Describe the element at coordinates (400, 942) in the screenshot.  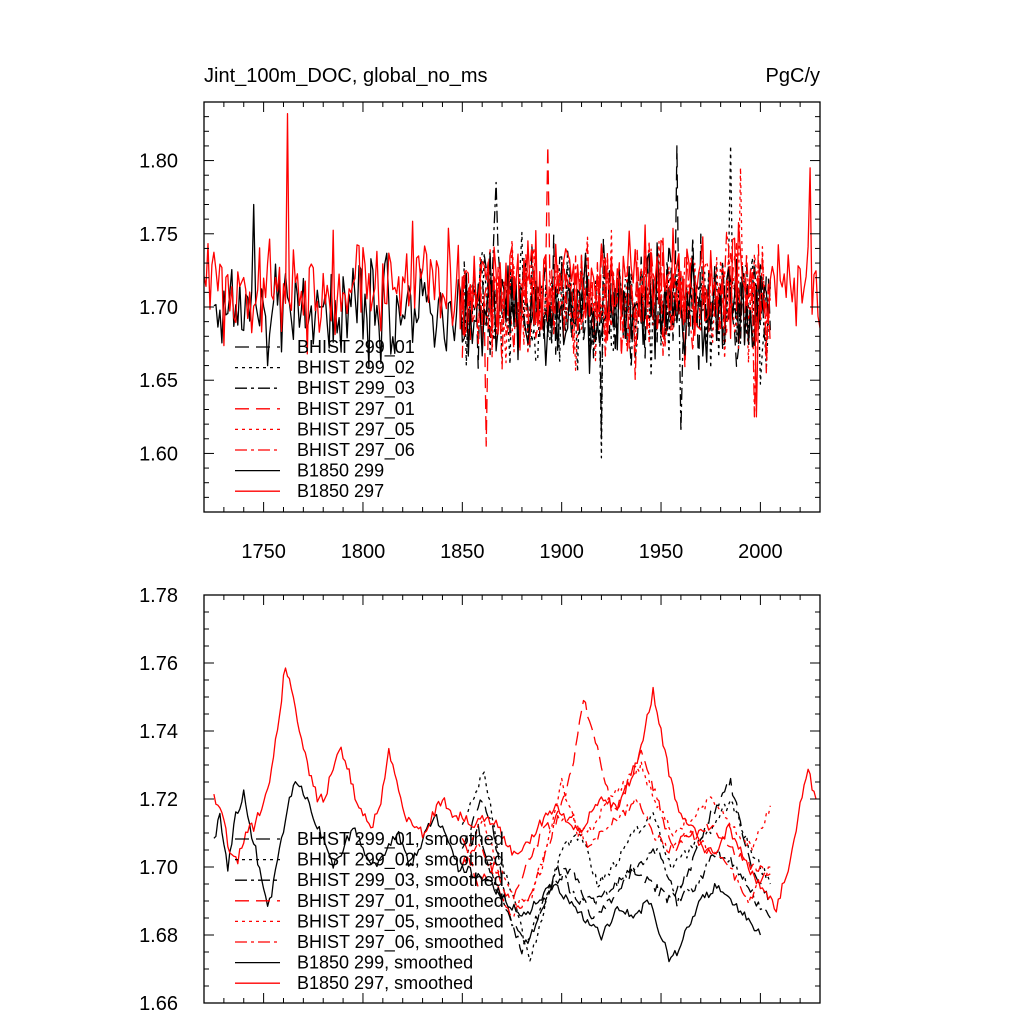
I see `legend-label-bhist-297-06-smoothed: BHIST 297_06, smoothed` at that location.